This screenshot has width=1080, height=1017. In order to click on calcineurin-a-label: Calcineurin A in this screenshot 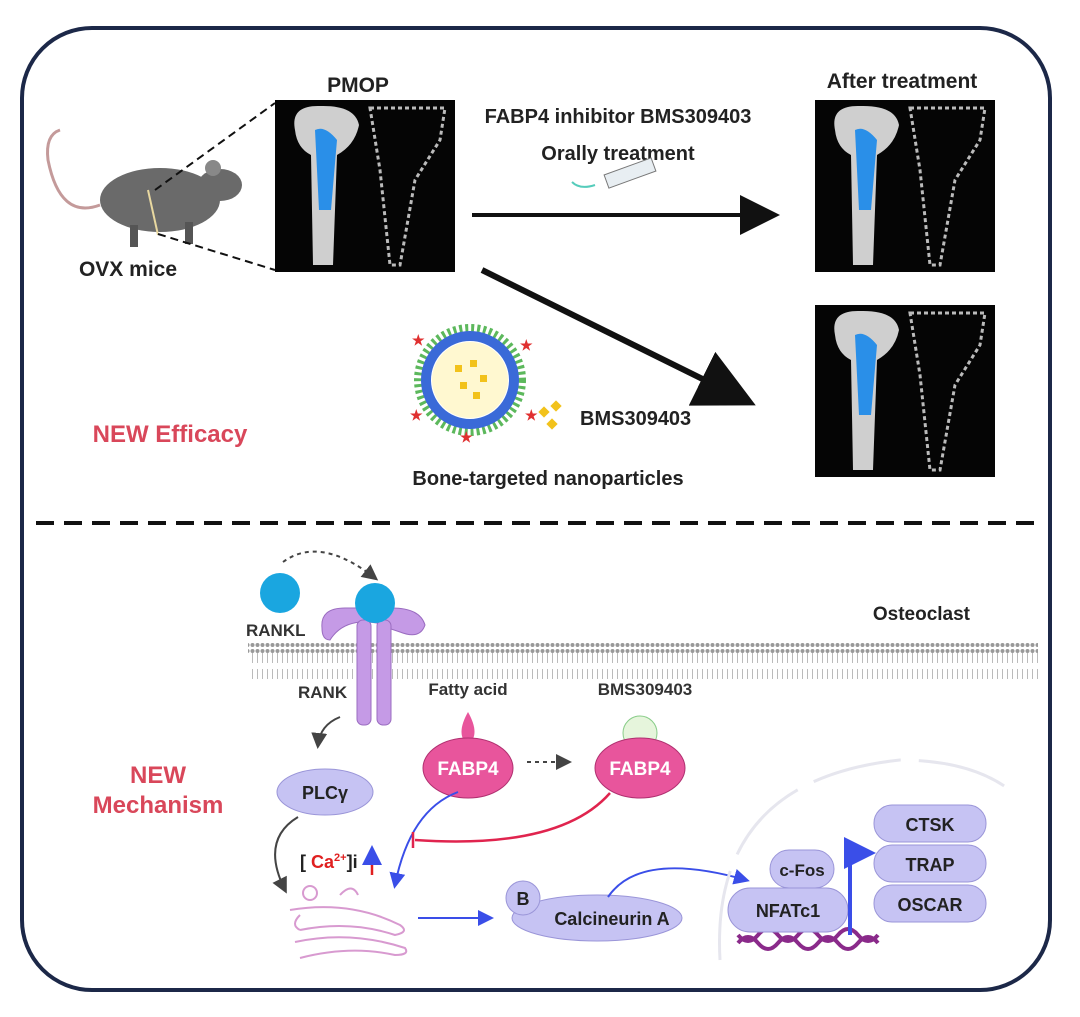, I will do `click(611, 919)`.